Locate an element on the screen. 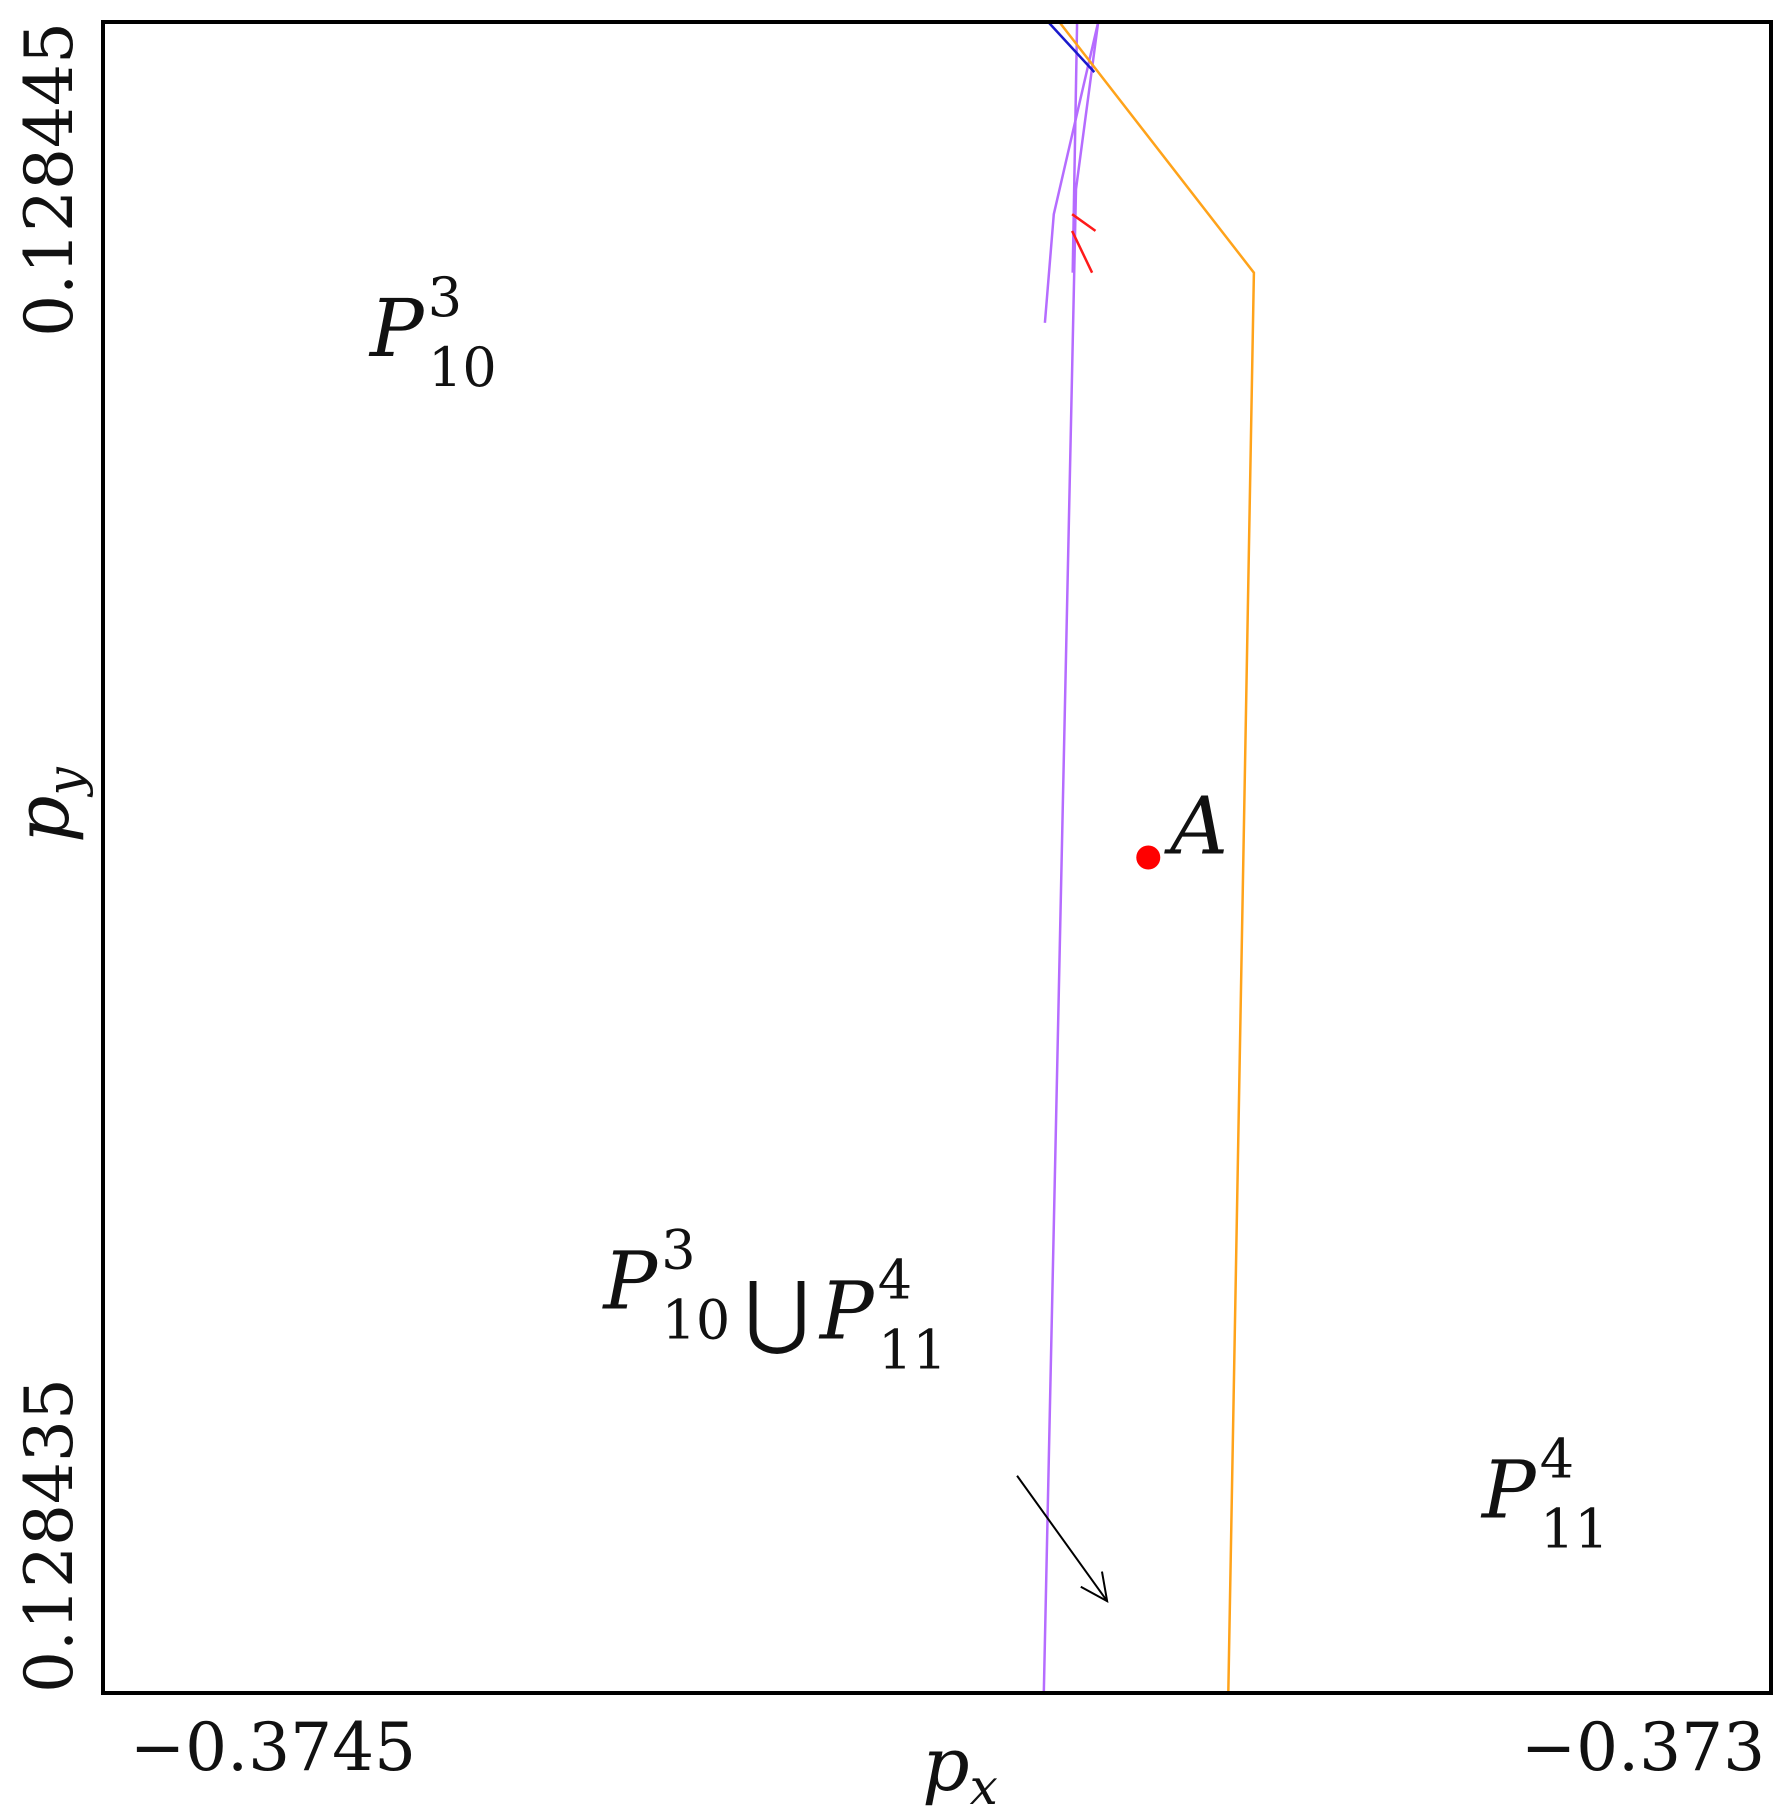 This screenshot has width=1783, height=1808. region-label-p11-4: P4 11 is located at coordinates (1544, 1494).